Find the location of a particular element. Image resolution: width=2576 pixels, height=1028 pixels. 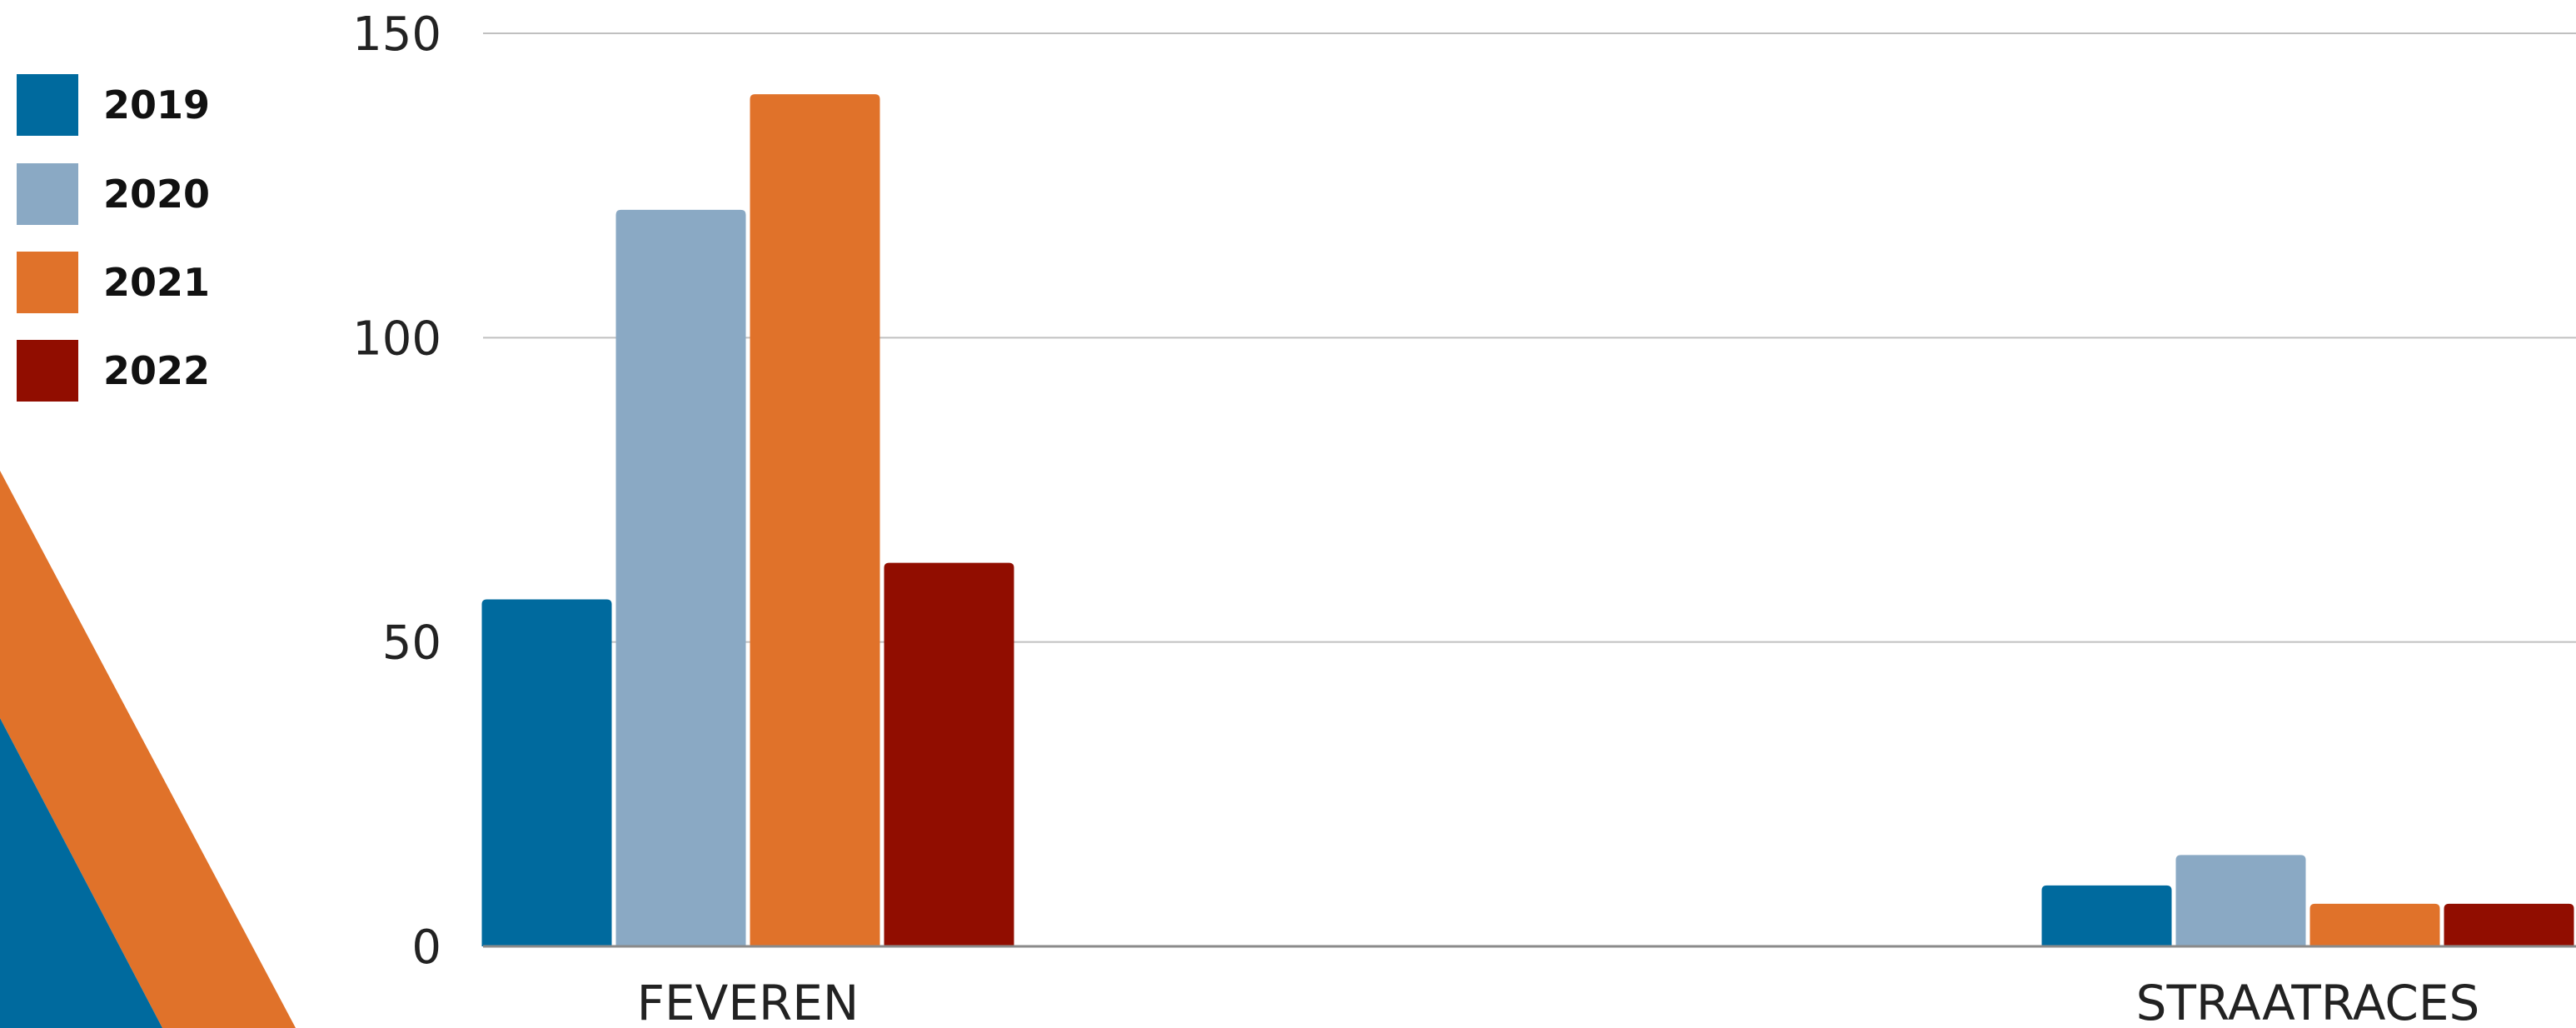

legend-item-2021: 2021 is located at coordinates (113, 282).